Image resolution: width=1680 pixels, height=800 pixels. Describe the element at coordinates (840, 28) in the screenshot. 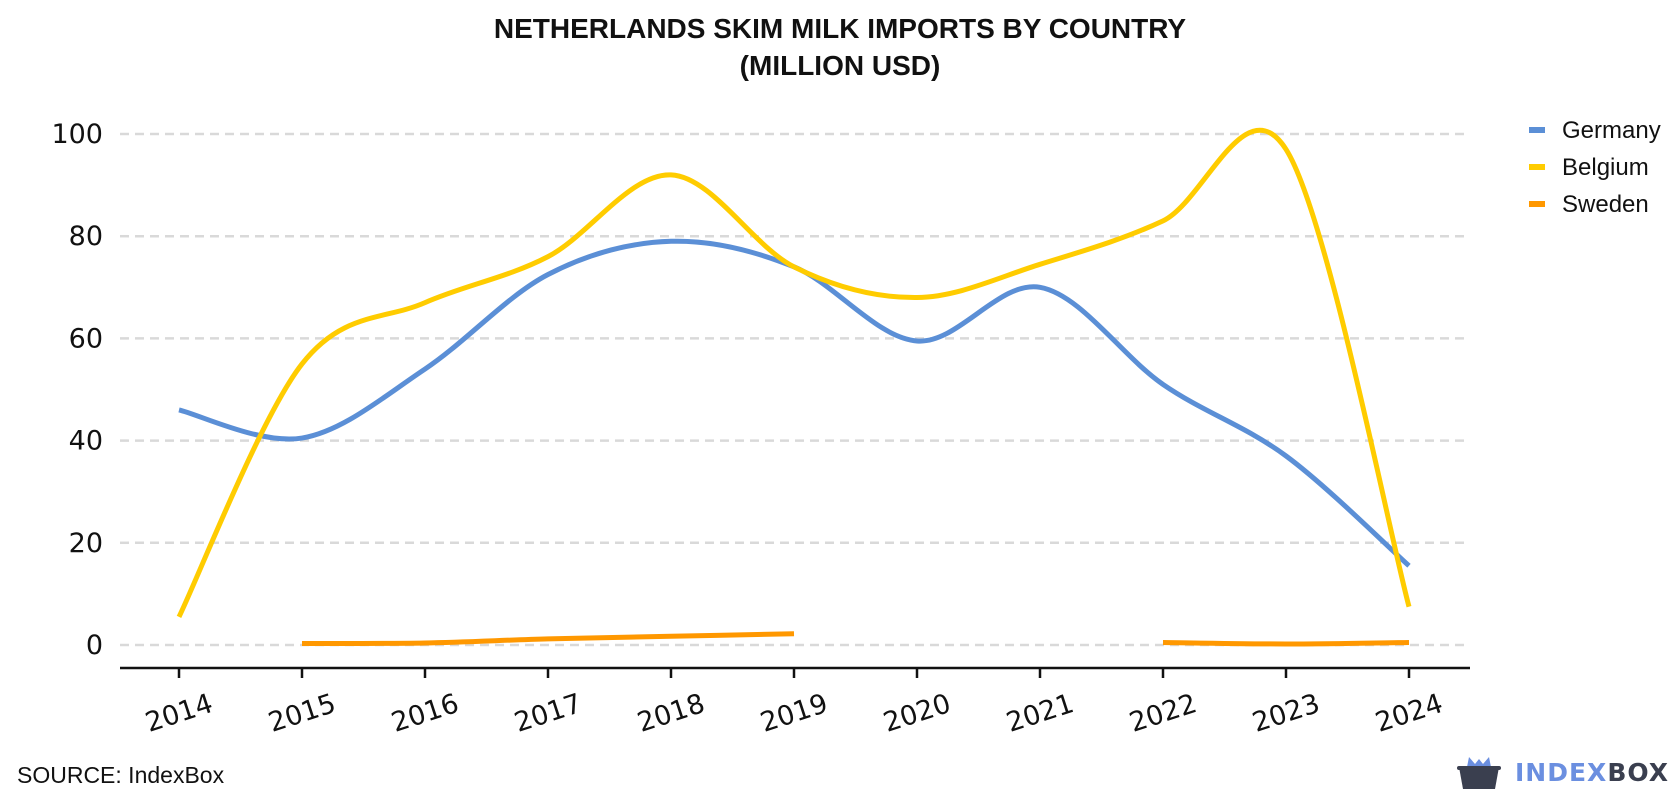

I see `chart-title-line-1: NETHERLANDS SKIM MILK IMPORTS BY COUNTRY` at that location.